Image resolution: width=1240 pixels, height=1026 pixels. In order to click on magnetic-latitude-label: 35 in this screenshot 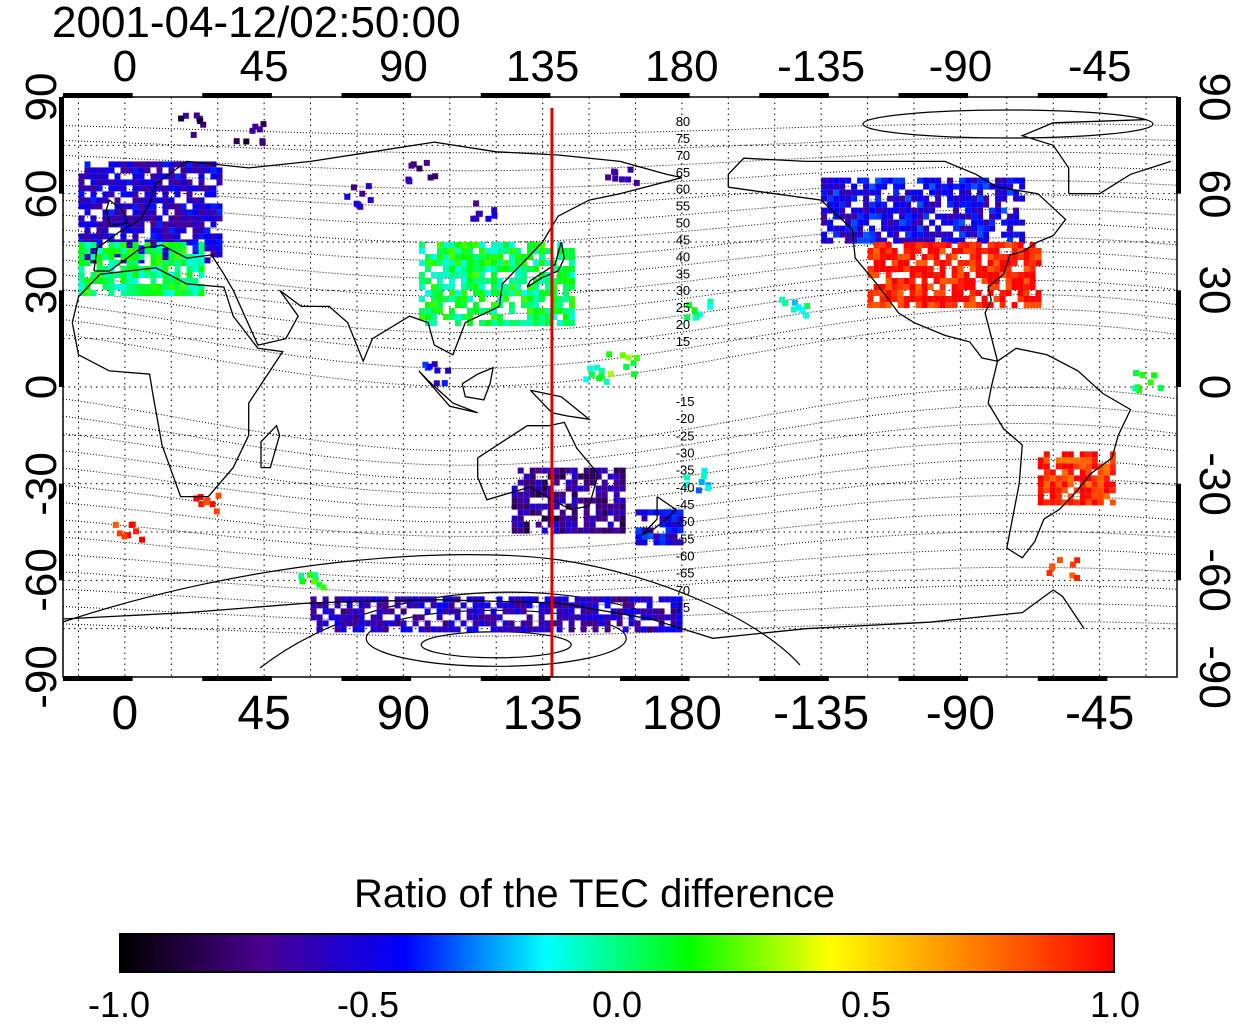, I will do `click(683, 273)`.